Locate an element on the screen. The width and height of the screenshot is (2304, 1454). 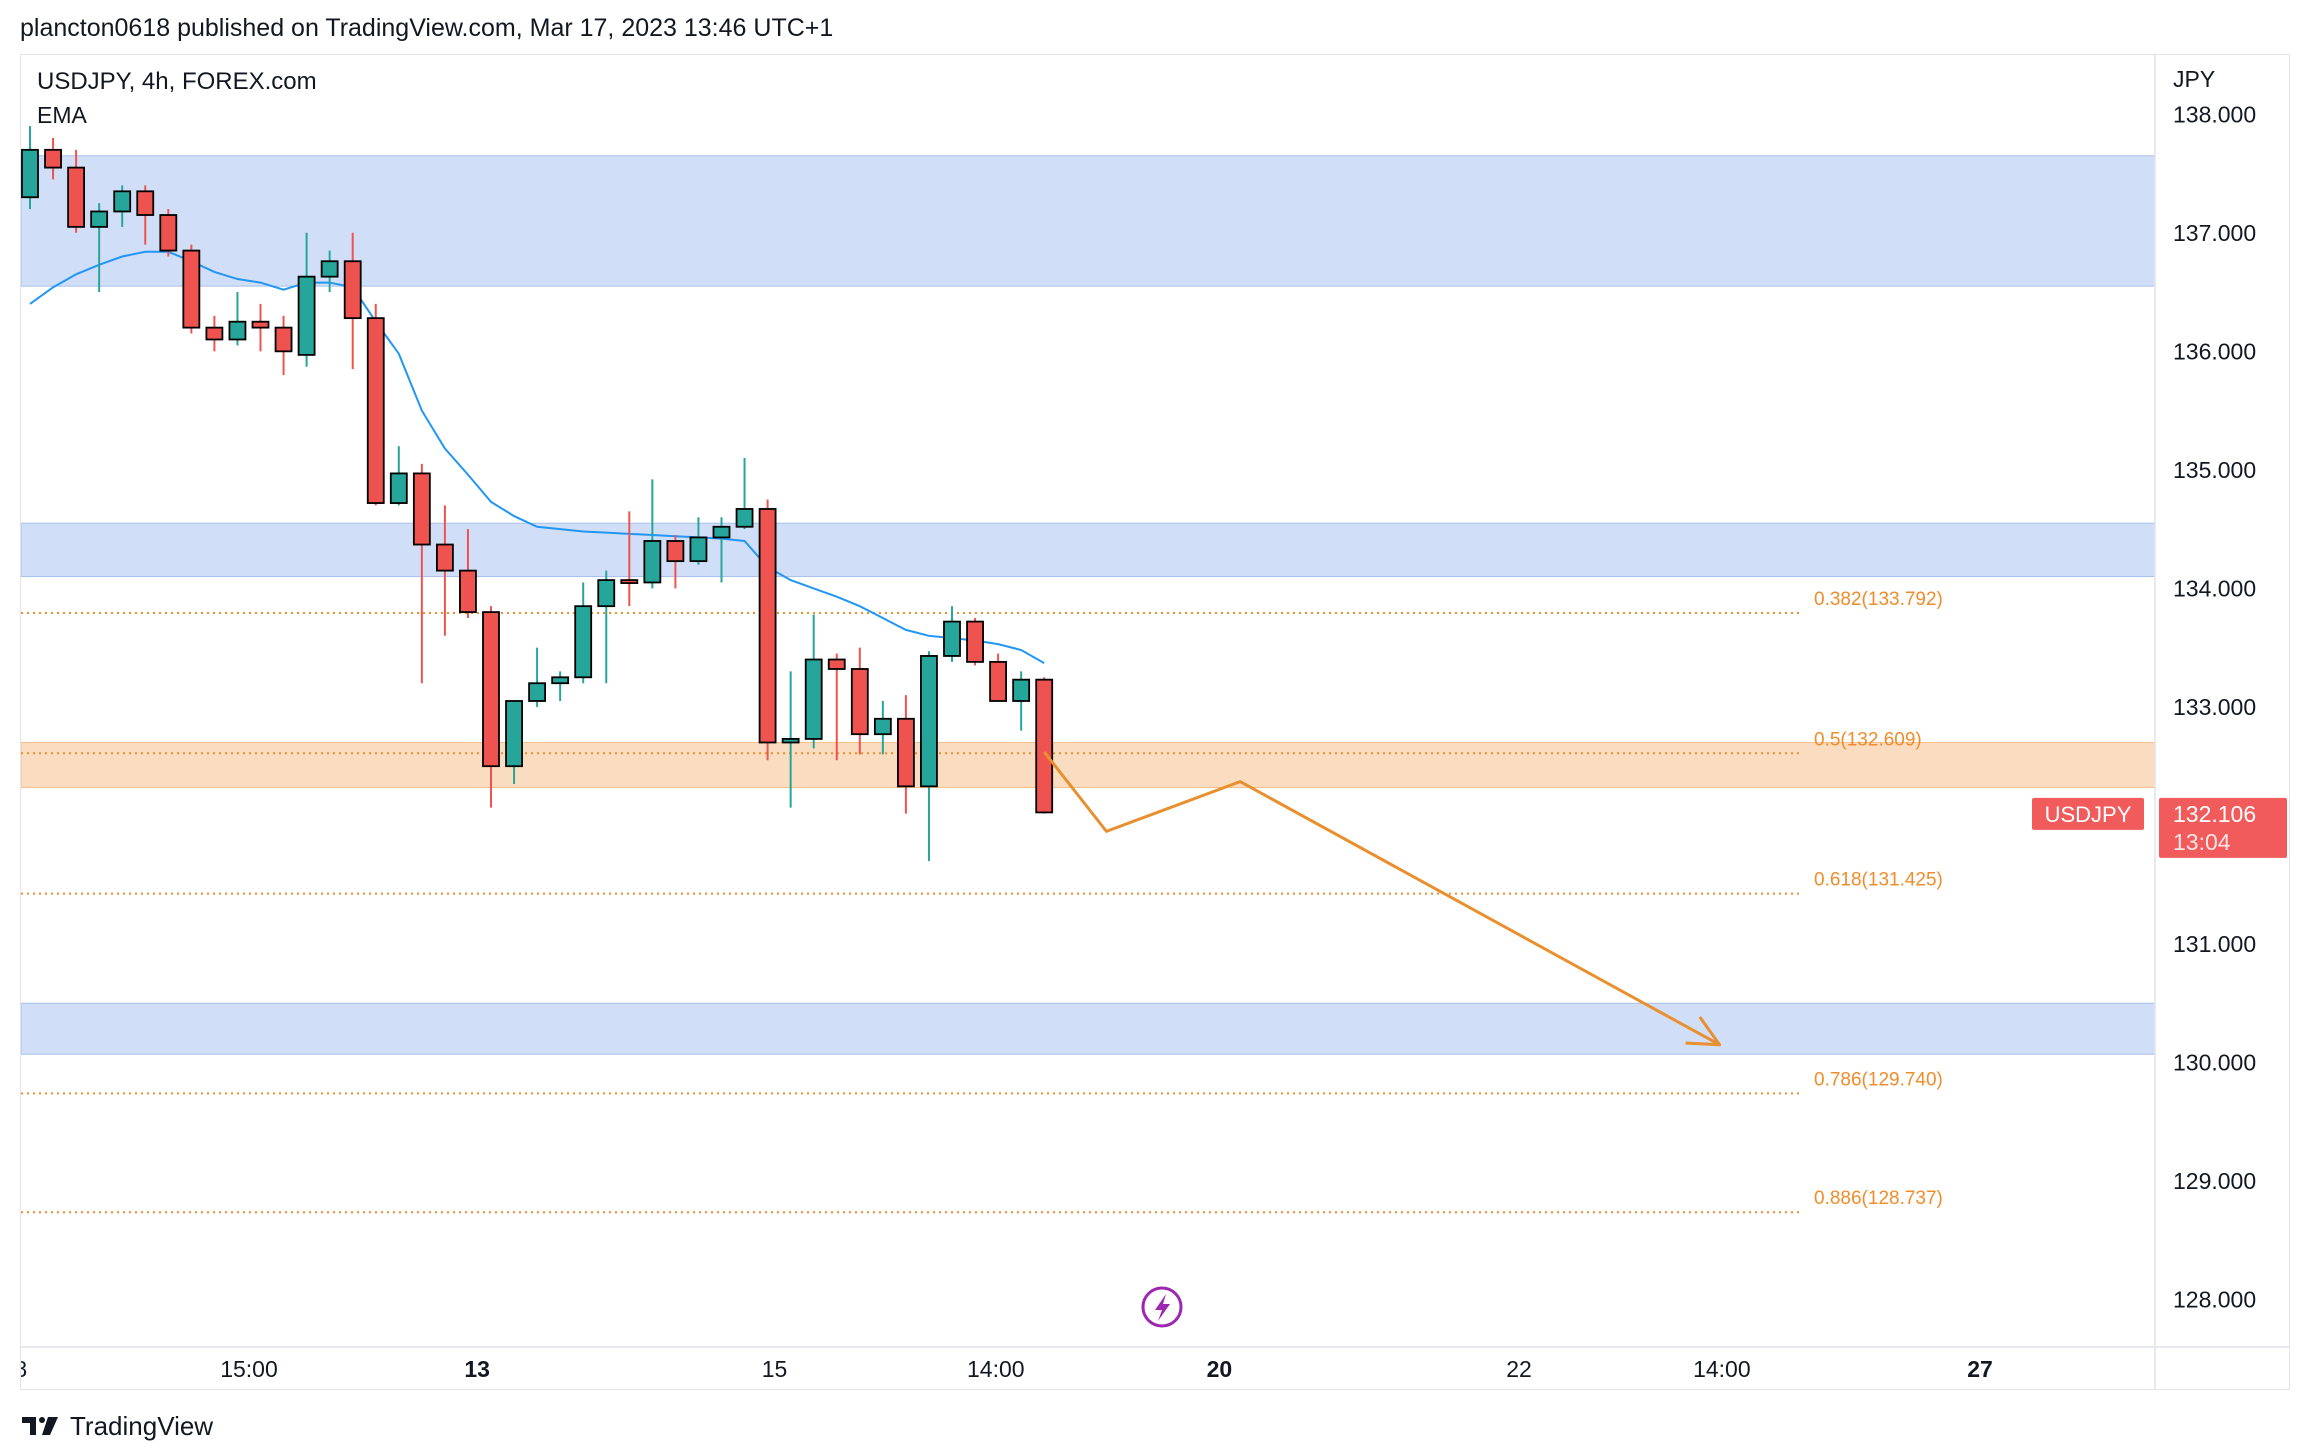
lightning-icon is located at coordinates (1162, 1307).